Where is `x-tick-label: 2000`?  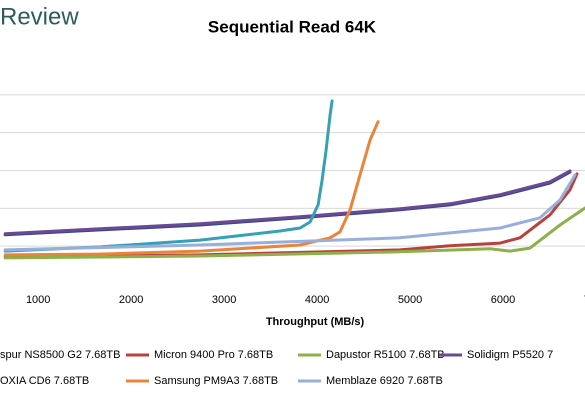 x-tick-label: 2000 is located at coordinates (131, 300).